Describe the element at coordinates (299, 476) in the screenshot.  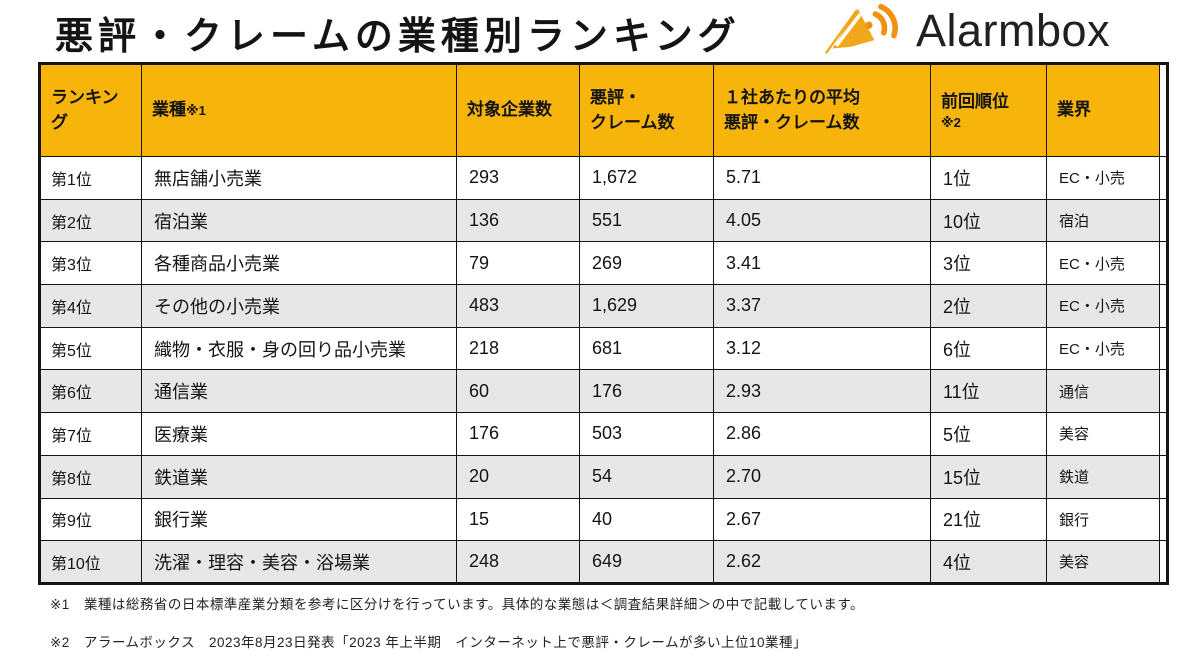
I see `cell-industry: 鉄道業` at that location.